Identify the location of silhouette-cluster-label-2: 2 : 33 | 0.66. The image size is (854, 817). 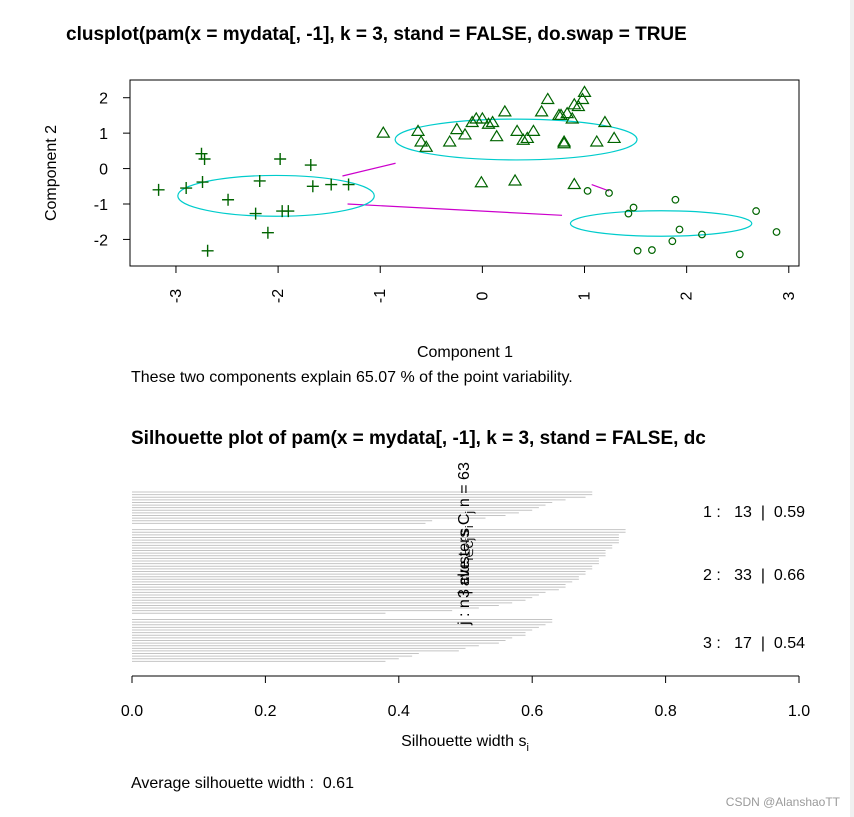
(754, 575).